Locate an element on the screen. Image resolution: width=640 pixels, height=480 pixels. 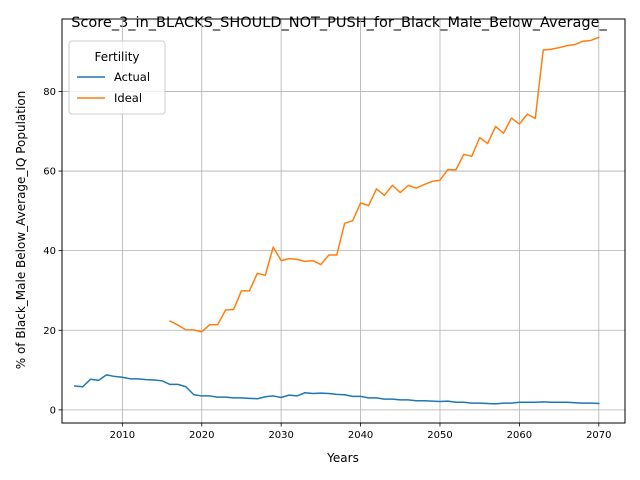
legend-label-actual: Actual is located at coordinates (132, 77).